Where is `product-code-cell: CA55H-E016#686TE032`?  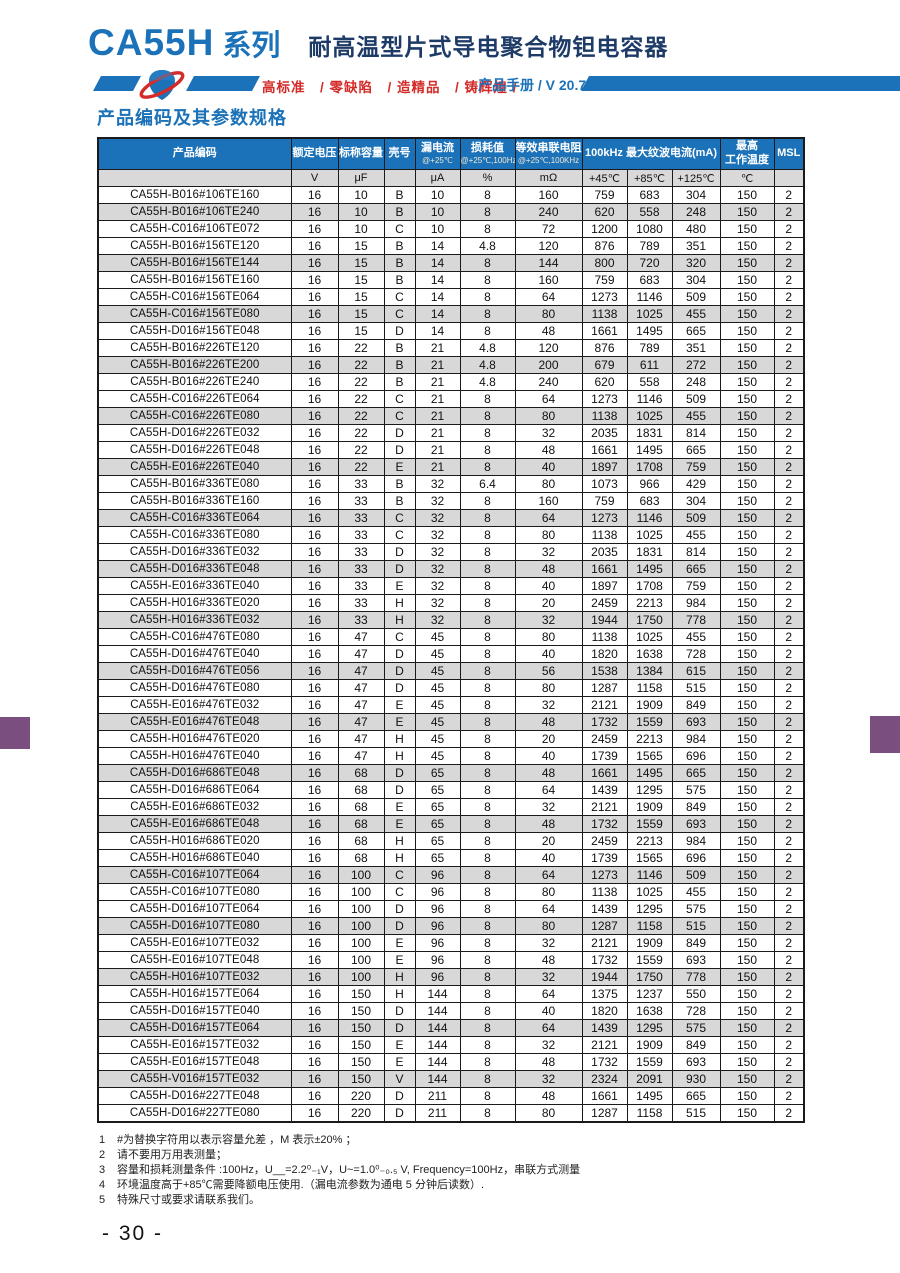
product-code-cell: CA55H-E016#686TE032 is located at coordinates (194, 807).